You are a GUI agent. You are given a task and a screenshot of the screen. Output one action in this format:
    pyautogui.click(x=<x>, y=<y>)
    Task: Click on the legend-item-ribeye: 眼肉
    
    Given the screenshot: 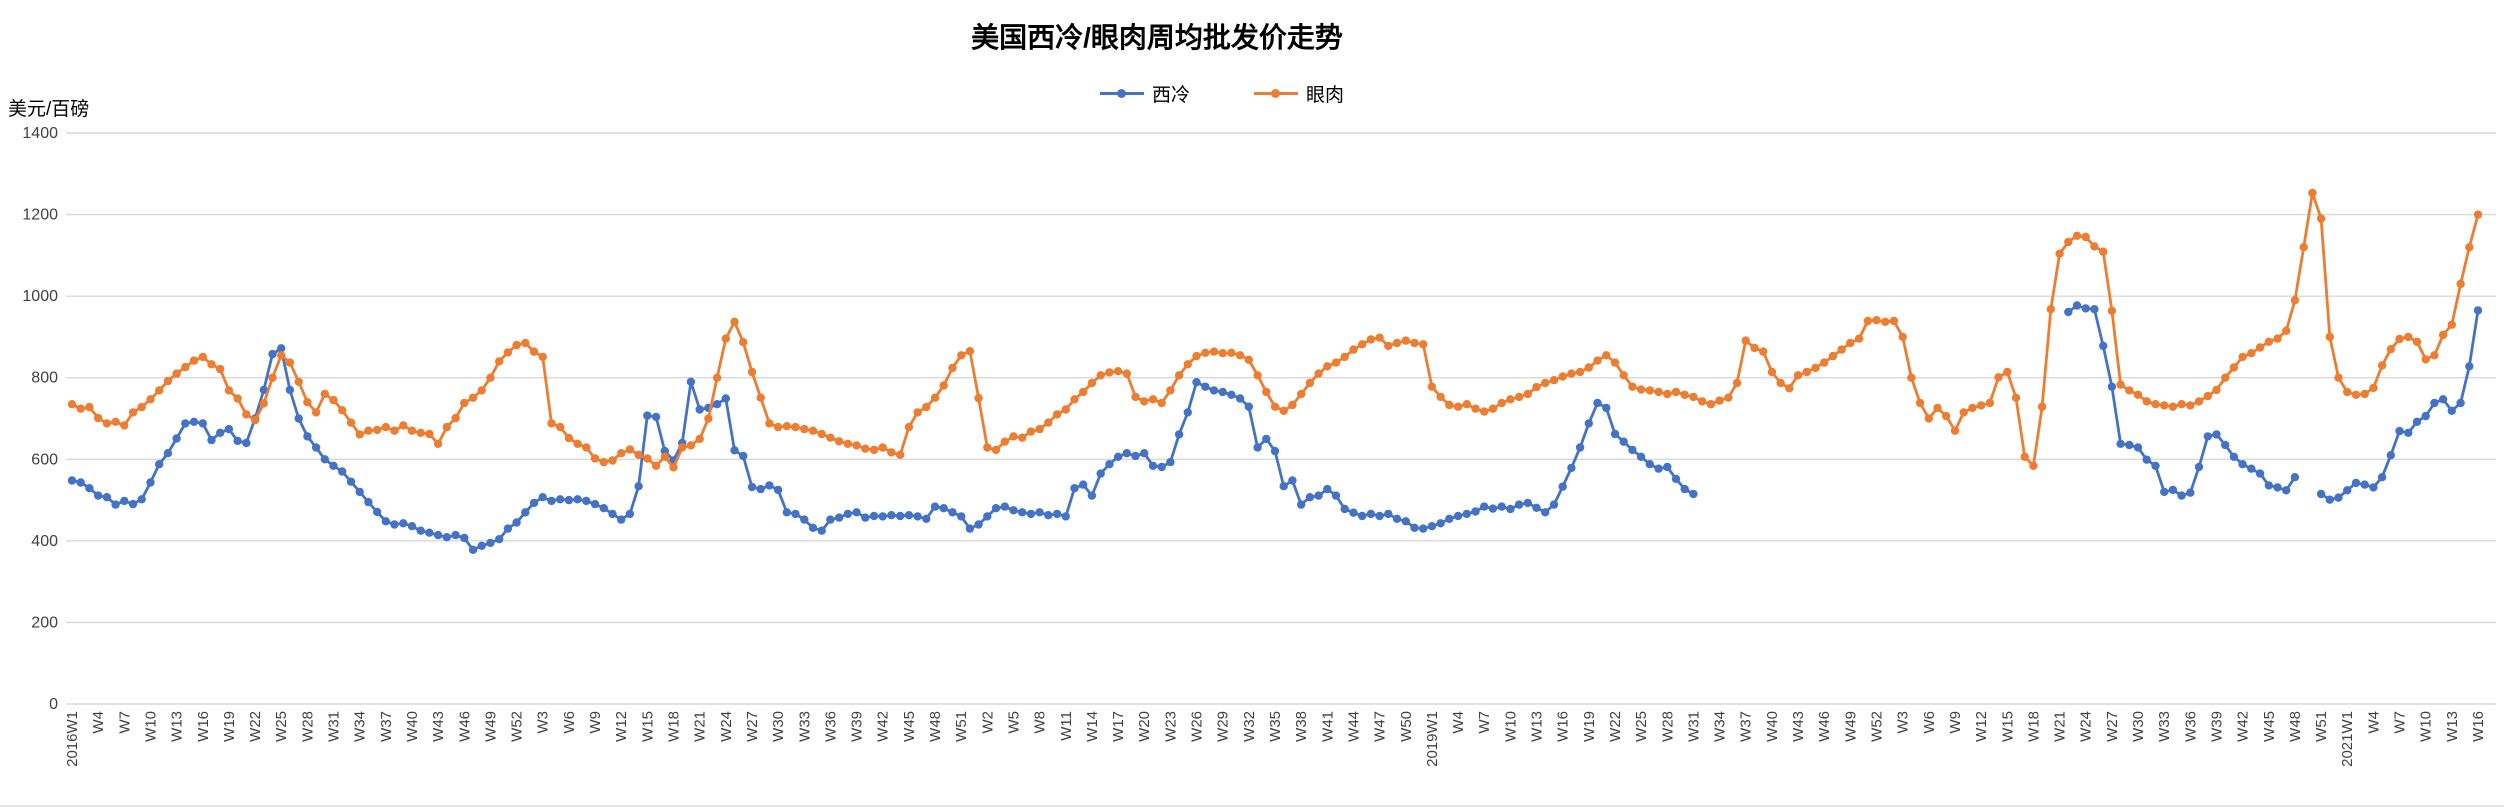 What is the action you would take?
    pyautogui.click(x=1299, y=93)
    